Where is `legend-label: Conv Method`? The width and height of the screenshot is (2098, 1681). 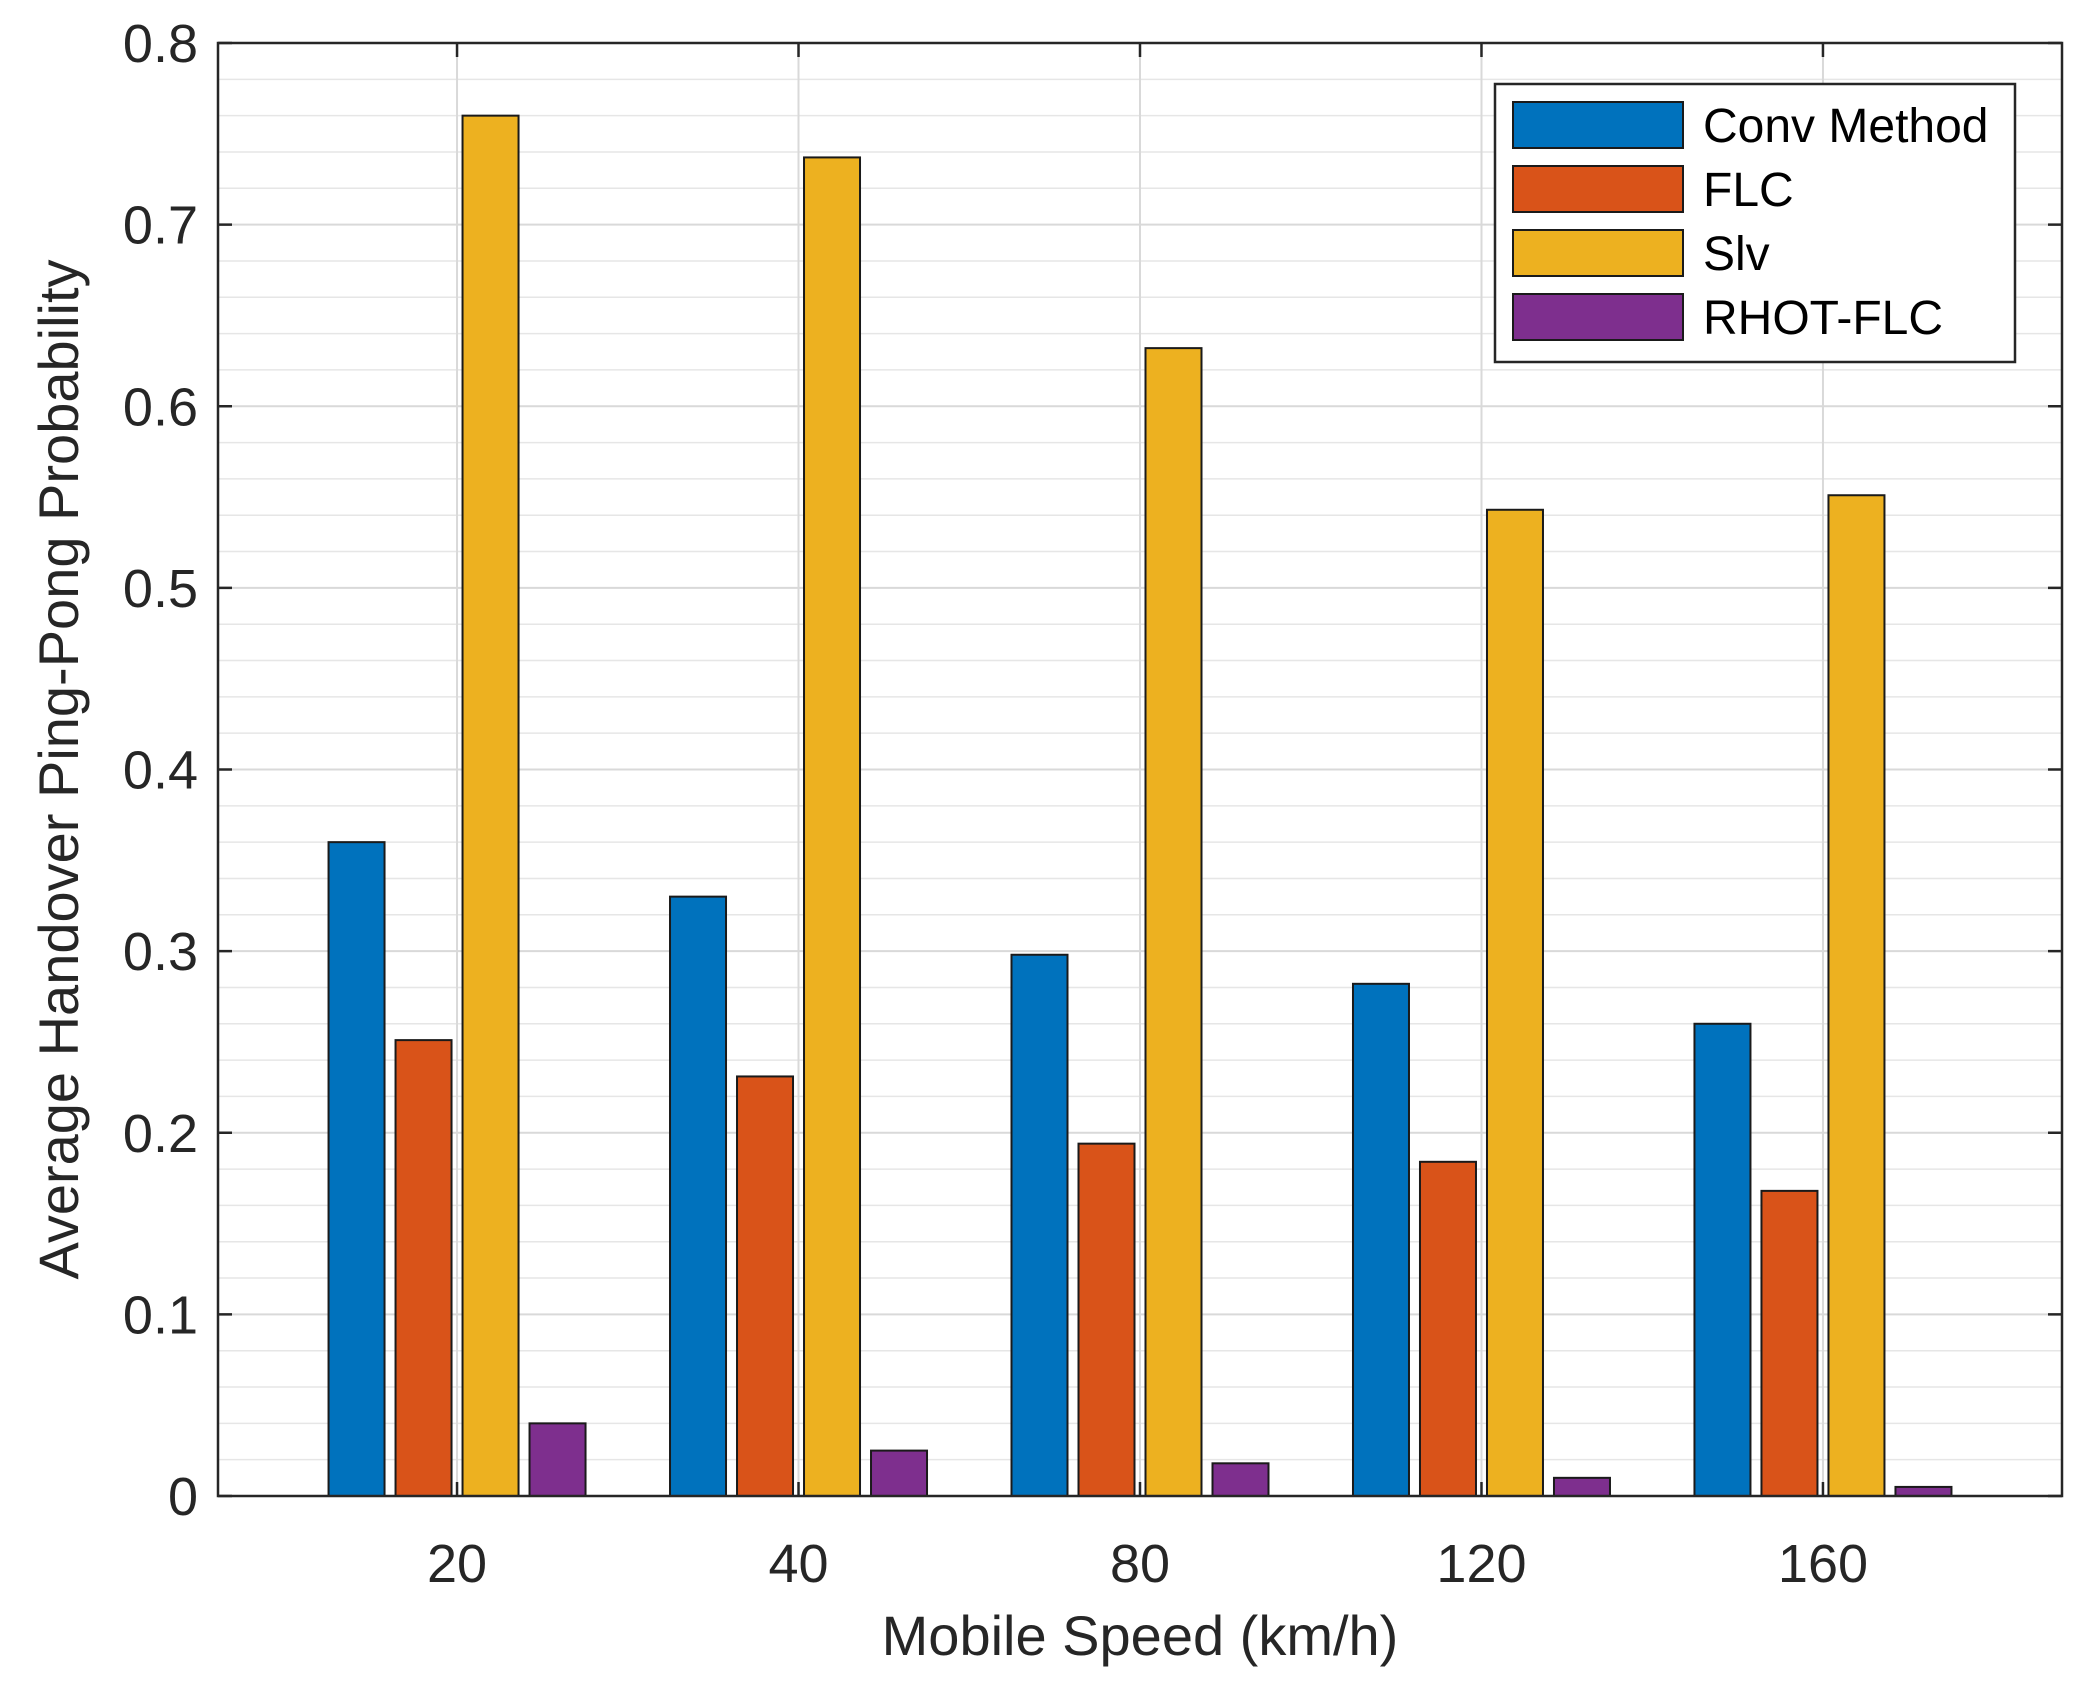 legend-label: Conv Method is located at coordinates (1846, 126).